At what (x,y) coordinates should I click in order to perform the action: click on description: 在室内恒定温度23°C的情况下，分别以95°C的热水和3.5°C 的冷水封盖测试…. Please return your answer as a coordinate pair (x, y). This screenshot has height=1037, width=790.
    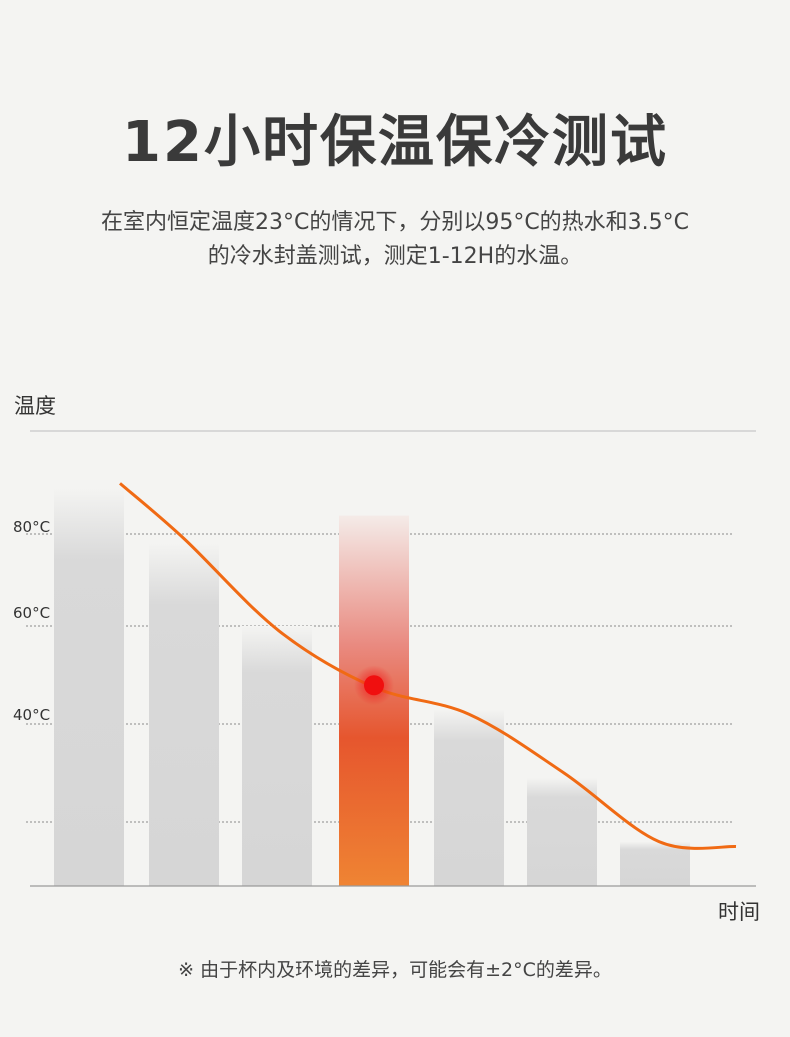
    Looking at the image, I should click on (395, 240).